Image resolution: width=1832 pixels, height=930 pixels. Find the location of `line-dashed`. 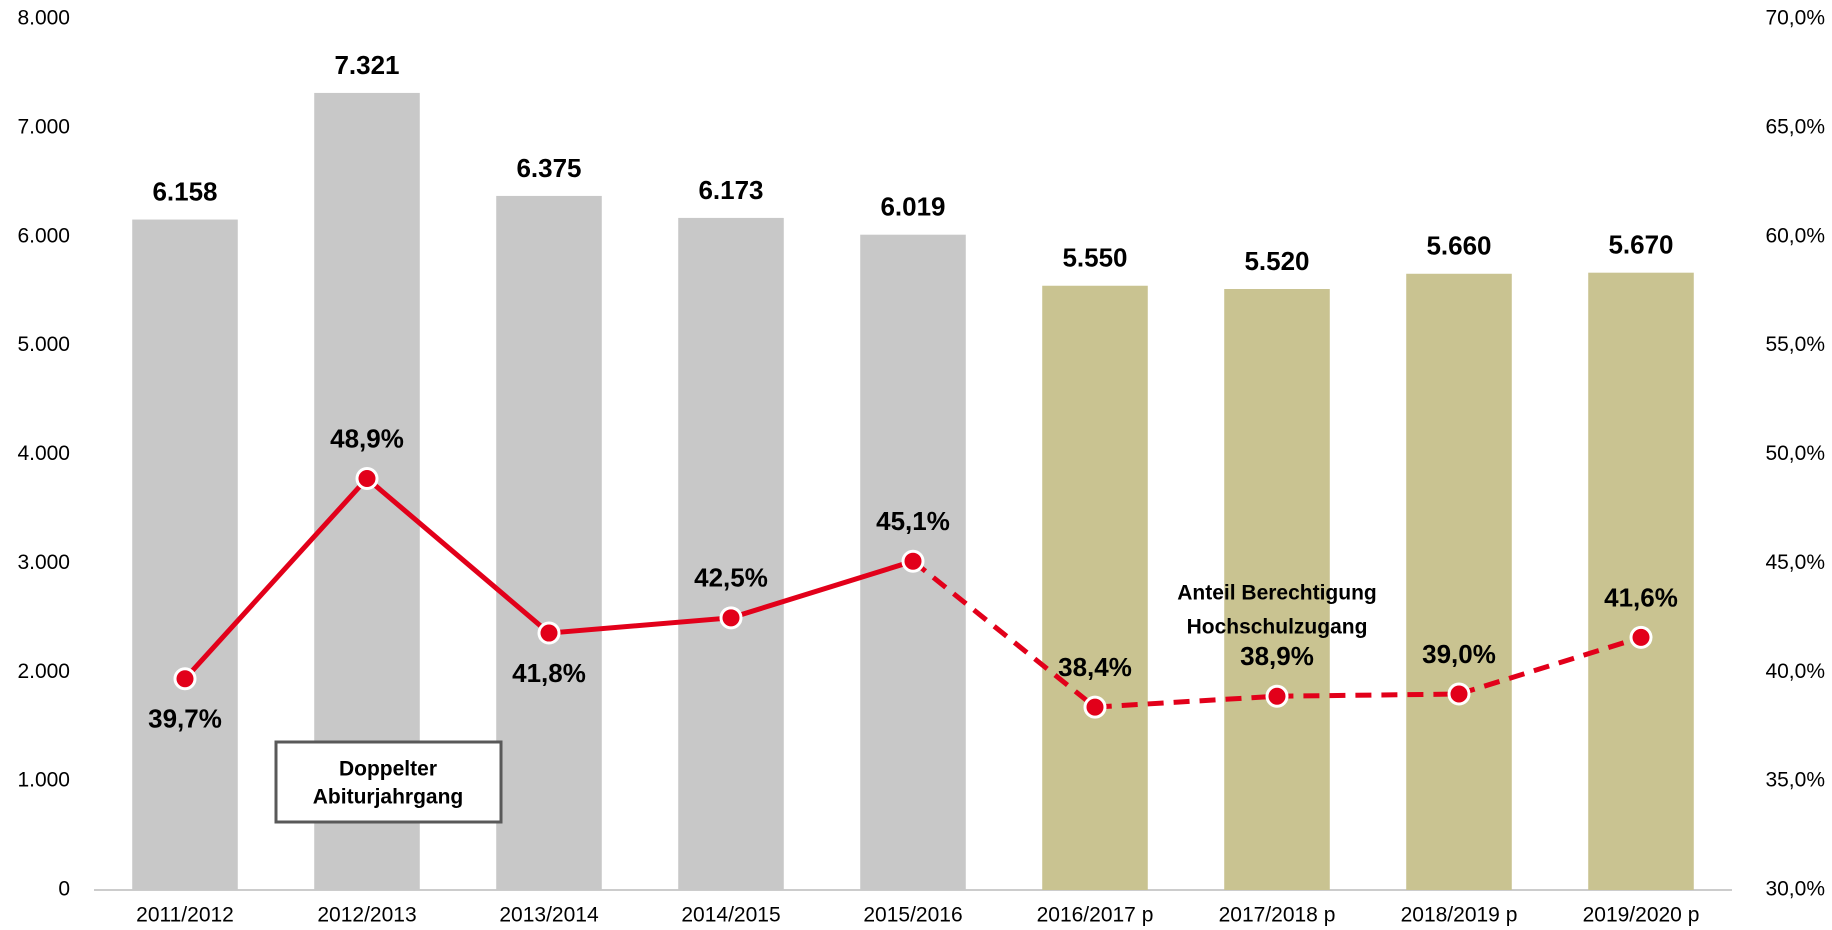

line-dashed is located at coordinates (1276, 634).